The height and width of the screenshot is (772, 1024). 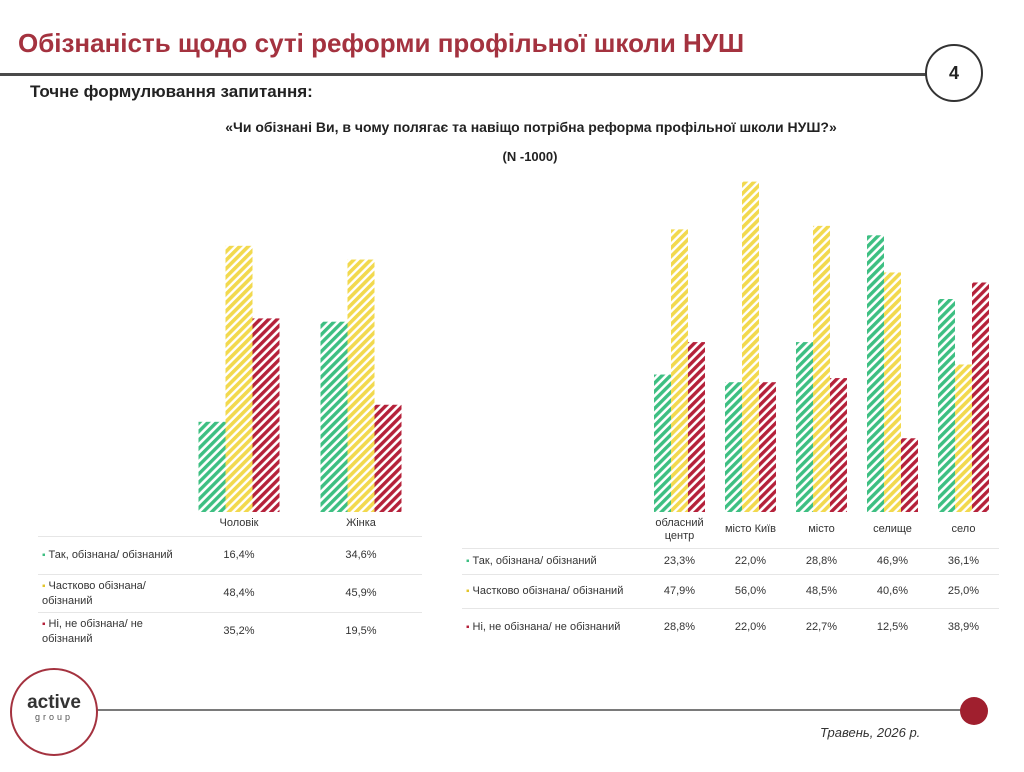 What do you see at coordinates (361, 630) in the screenshot?
I see `table-cell: 19,5%` at bounding box center [361, 630].